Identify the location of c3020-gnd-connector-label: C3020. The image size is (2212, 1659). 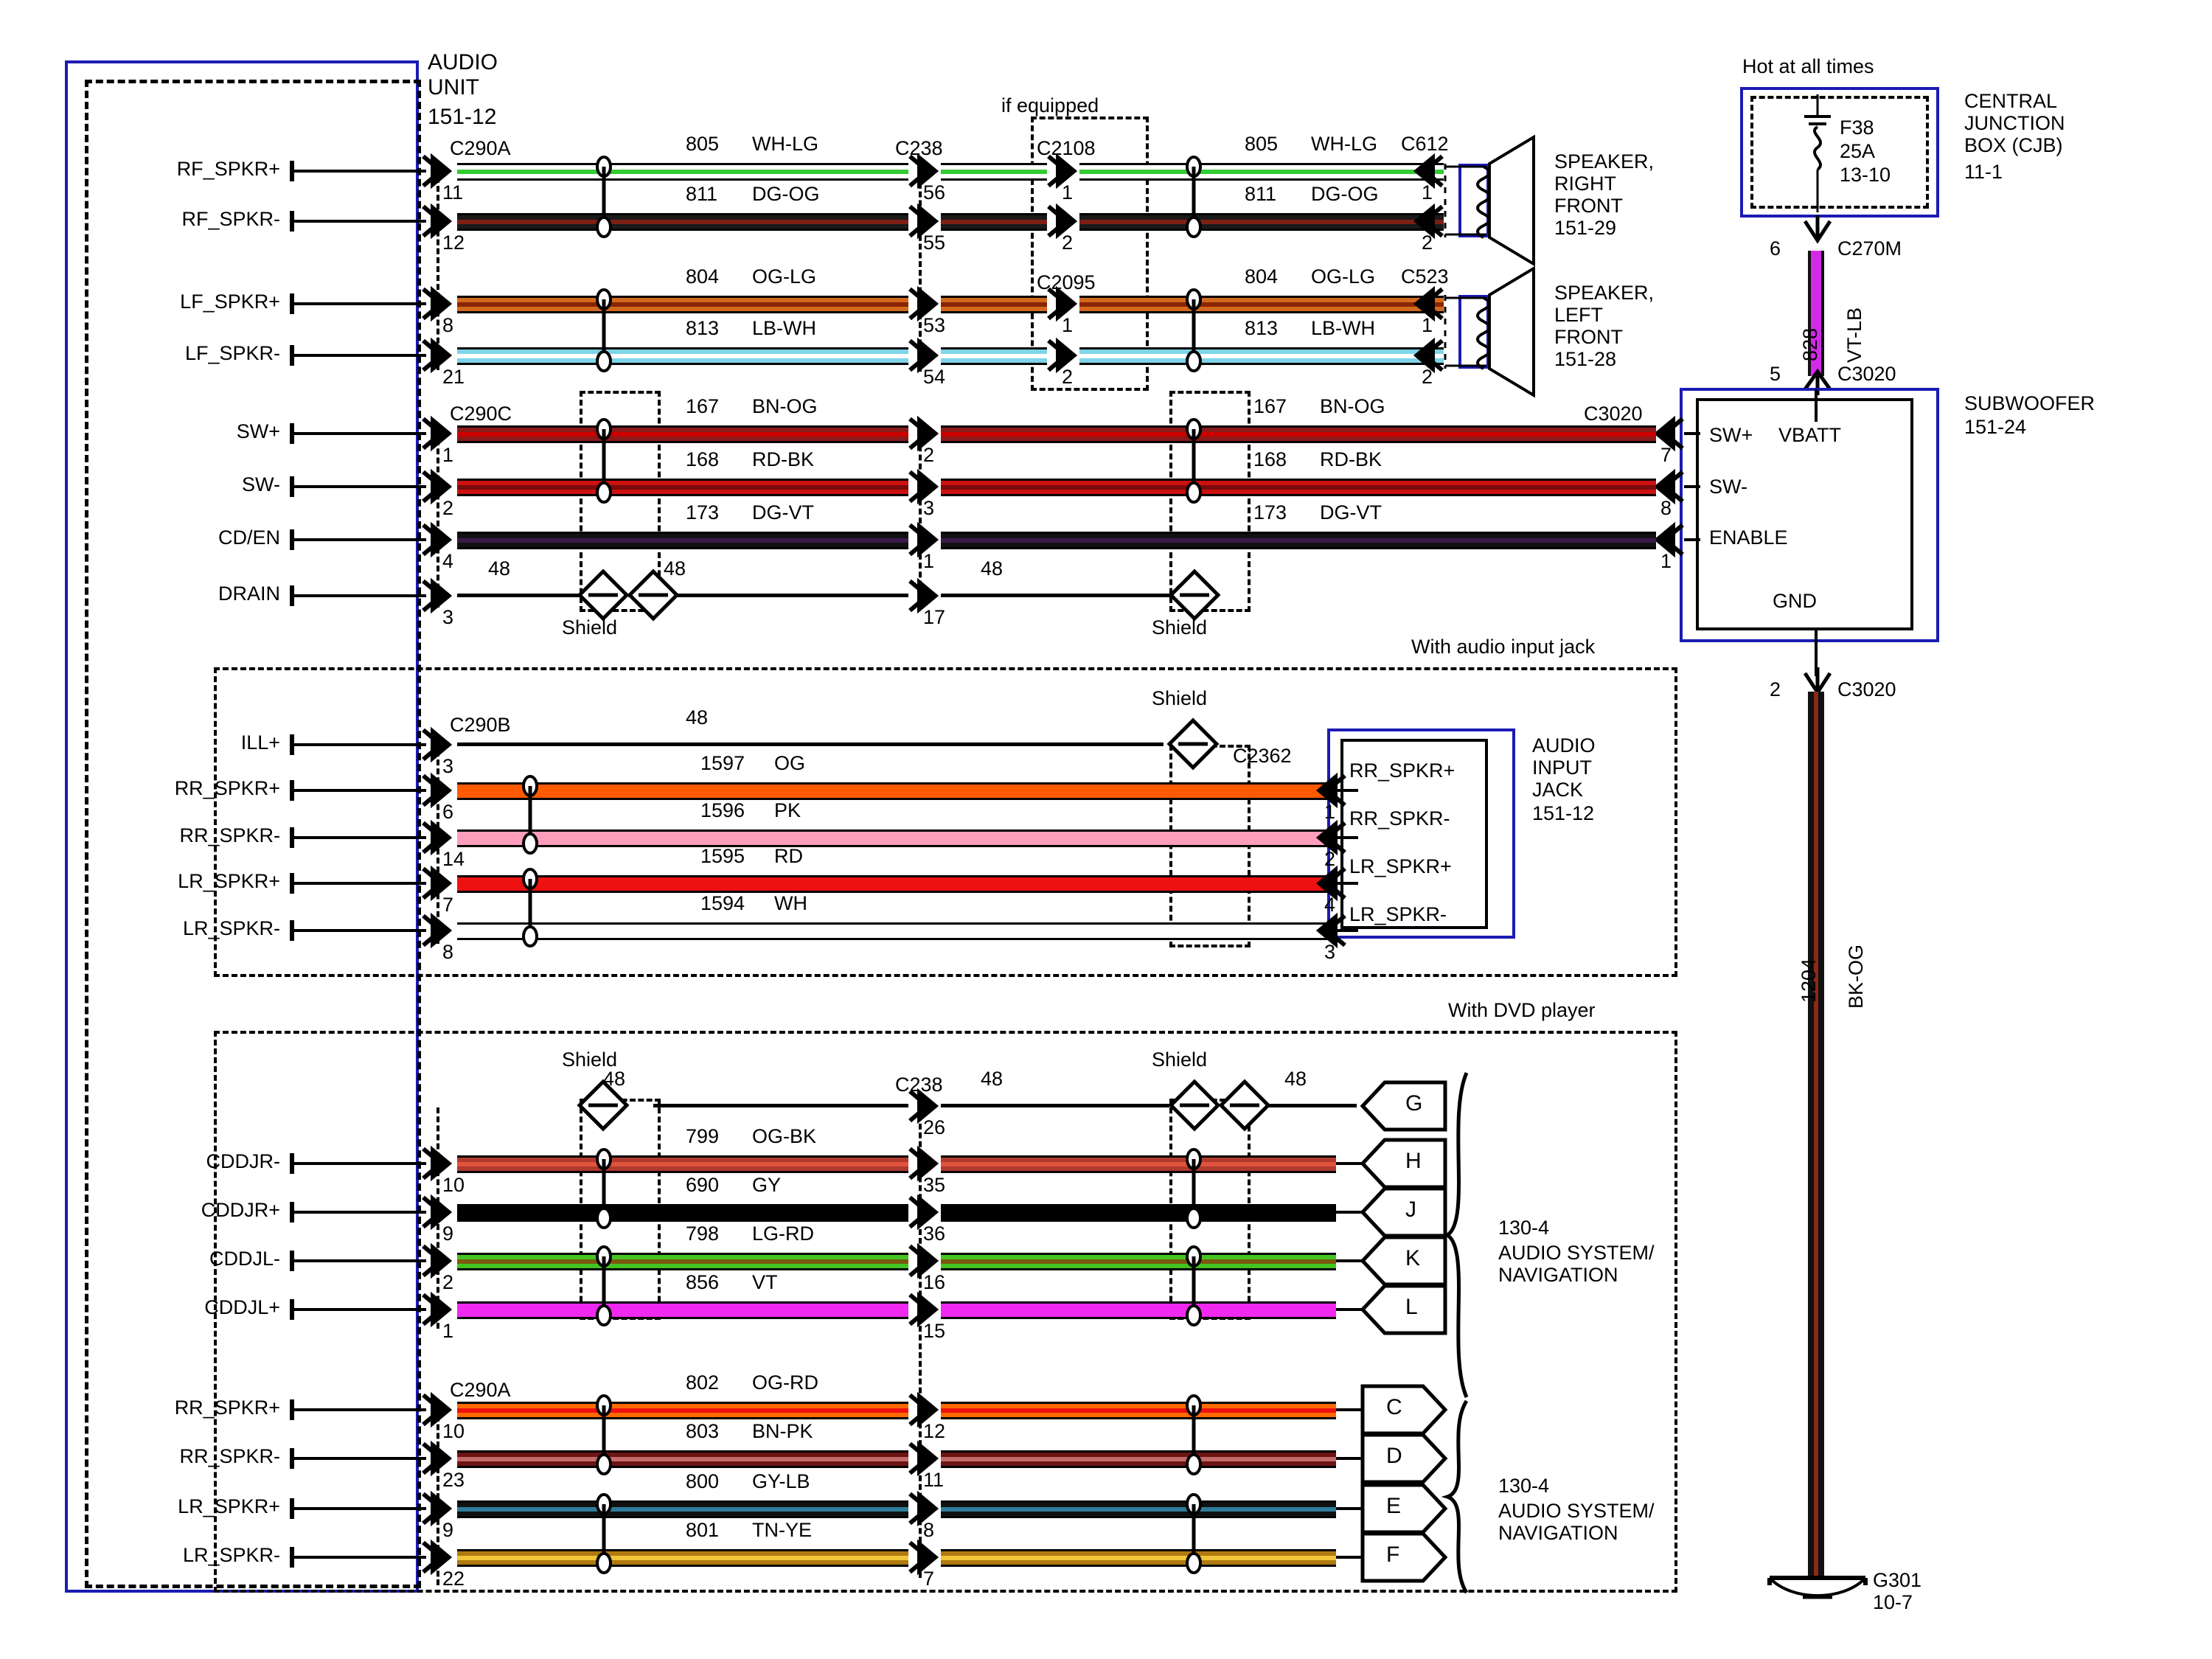
(1866, 689).